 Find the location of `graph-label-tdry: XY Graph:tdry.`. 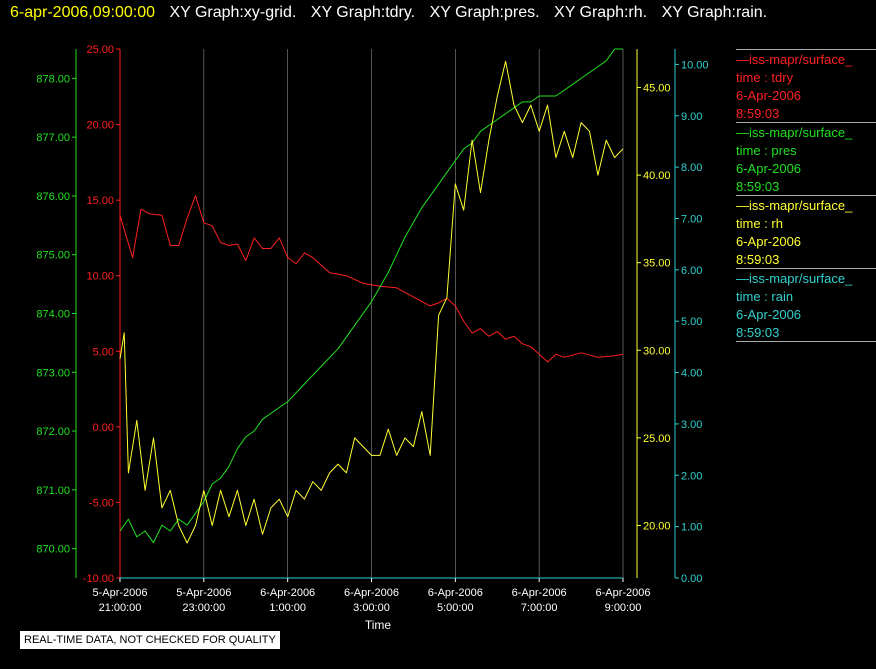

graph-label-tdry: XY Graph:tdry. is located at coordinates (363, 12).